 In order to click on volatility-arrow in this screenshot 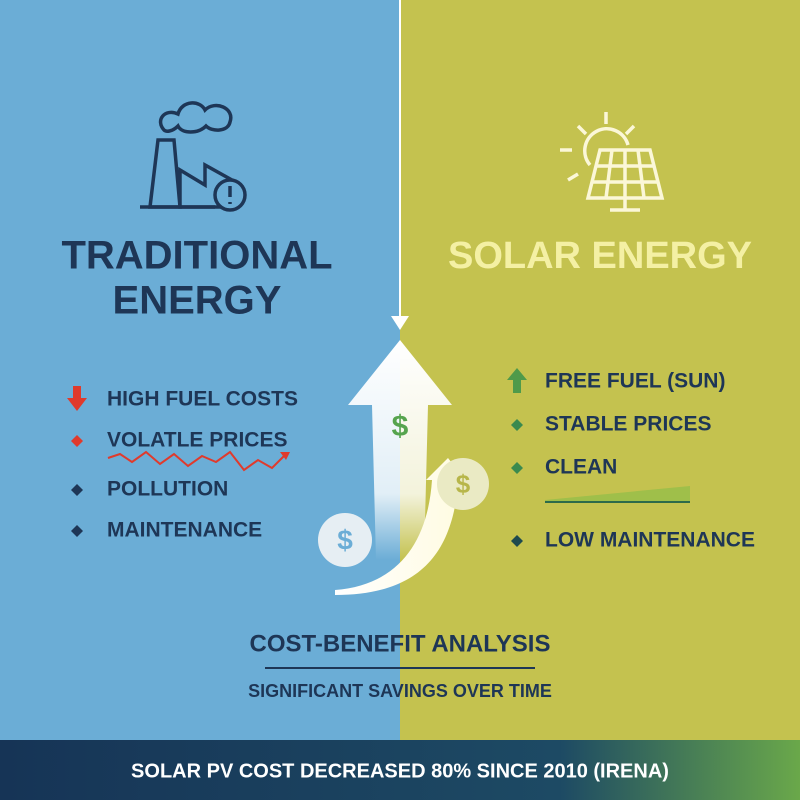, I will do `click(285, 456)`.